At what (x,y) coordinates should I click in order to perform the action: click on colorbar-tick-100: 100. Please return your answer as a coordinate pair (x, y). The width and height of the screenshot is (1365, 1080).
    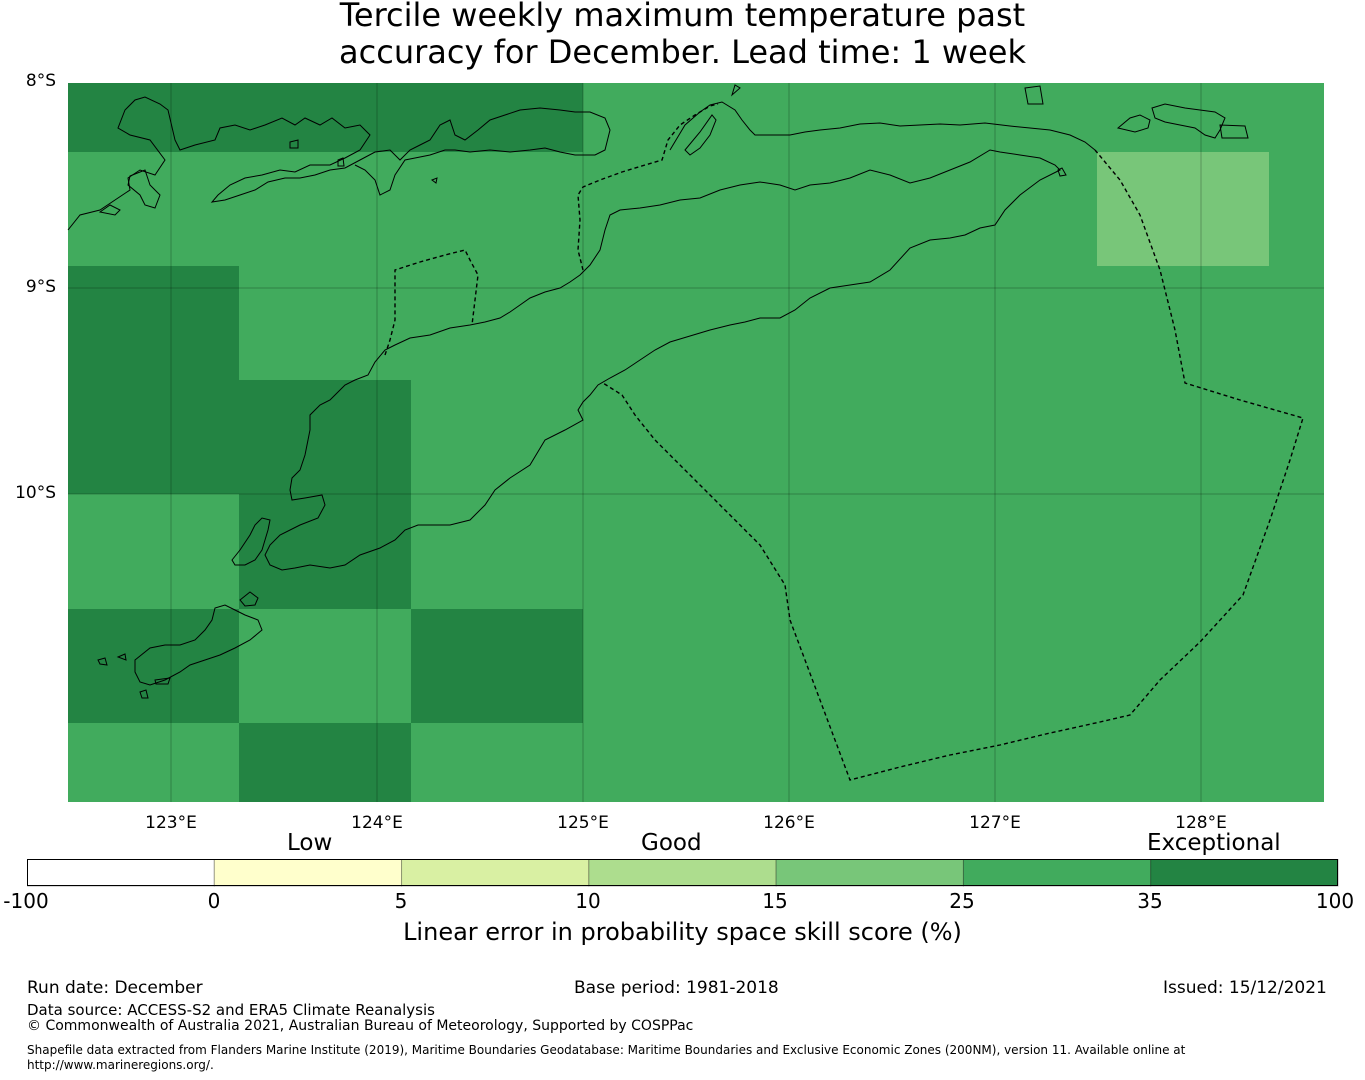
    Looking at the image, I should click on (1335, 901).